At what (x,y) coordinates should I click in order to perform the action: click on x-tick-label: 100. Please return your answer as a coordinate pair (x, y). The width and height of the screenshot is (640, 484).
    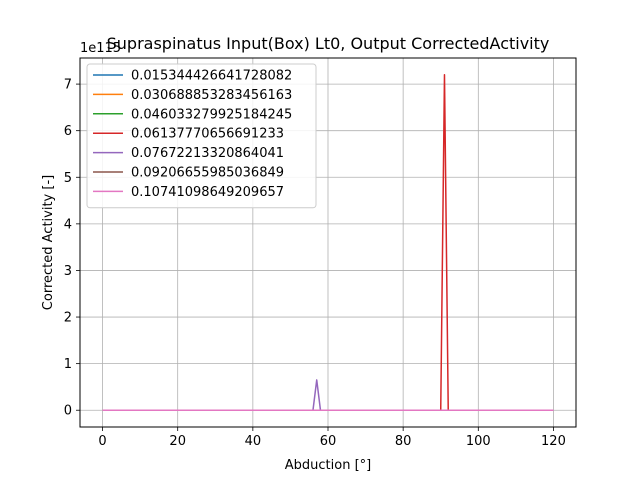
    Looking at the image, I should click on (478, 441).